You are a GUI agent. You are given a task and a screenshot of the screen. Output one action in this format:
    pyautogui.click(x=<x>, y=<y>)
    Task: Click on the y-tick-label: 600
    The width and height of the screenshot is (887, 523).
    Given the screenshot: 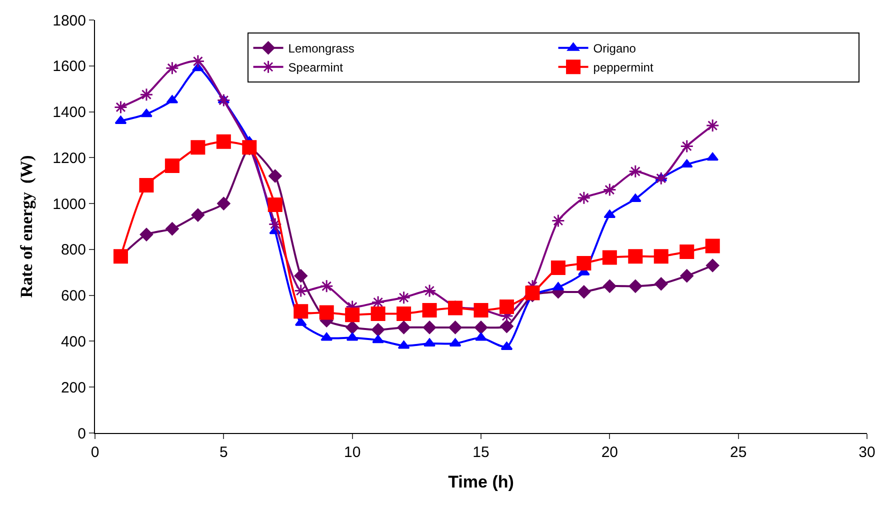 What is the action you would take?
    pyautogui.click(x=73, y=296)
    